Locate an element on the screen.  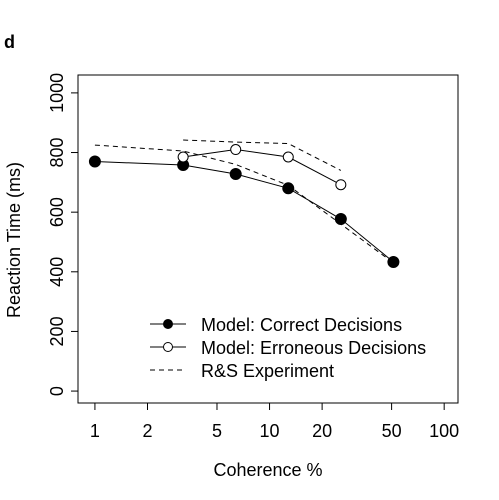
x-tick-label: 2 is located at coordinates (147, 431).